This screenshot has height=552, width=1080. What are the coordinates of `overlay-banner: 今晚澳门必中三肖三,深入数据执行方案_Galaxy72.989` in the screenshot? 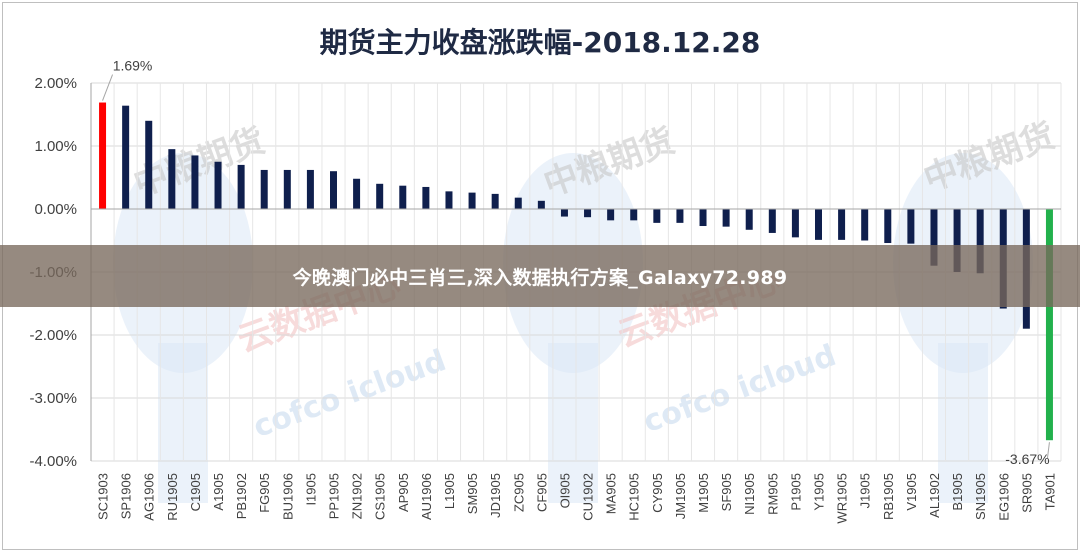 It's located at (540, 276).